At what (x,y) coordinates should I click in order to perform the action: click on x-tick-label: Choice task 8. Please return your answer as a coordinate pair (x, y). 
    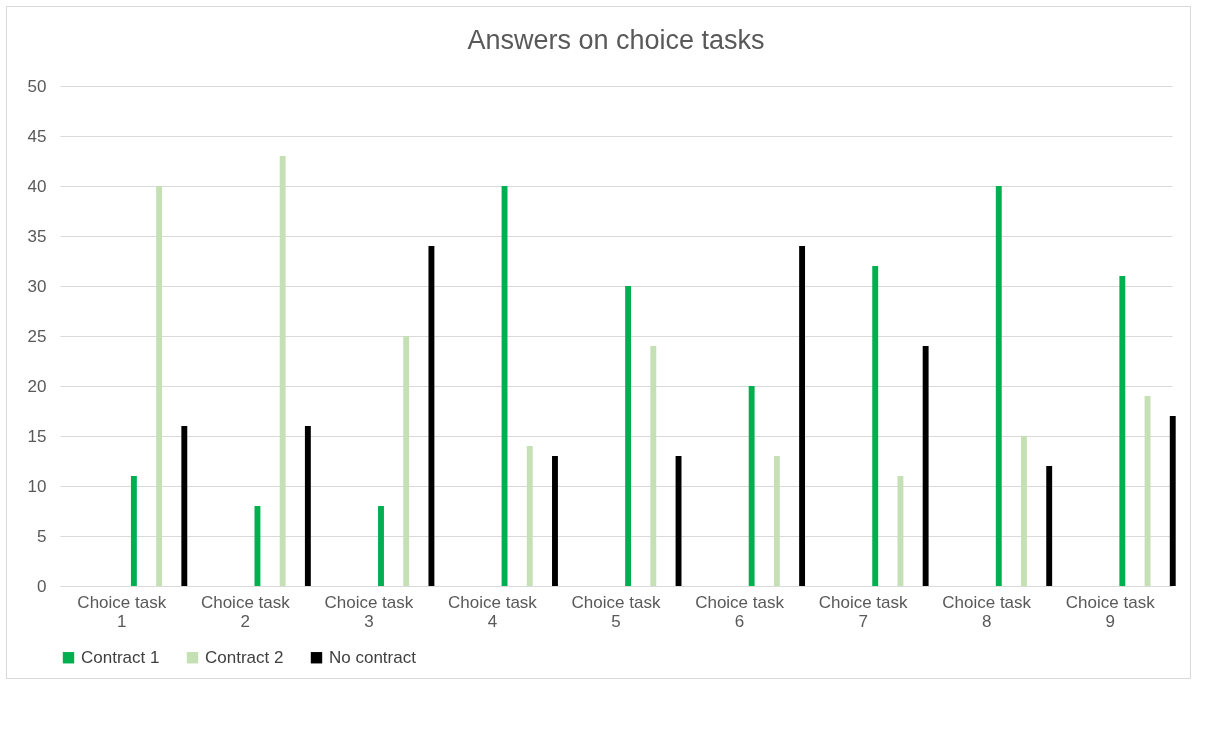
    Looking at the image, I should click on (987, 611).